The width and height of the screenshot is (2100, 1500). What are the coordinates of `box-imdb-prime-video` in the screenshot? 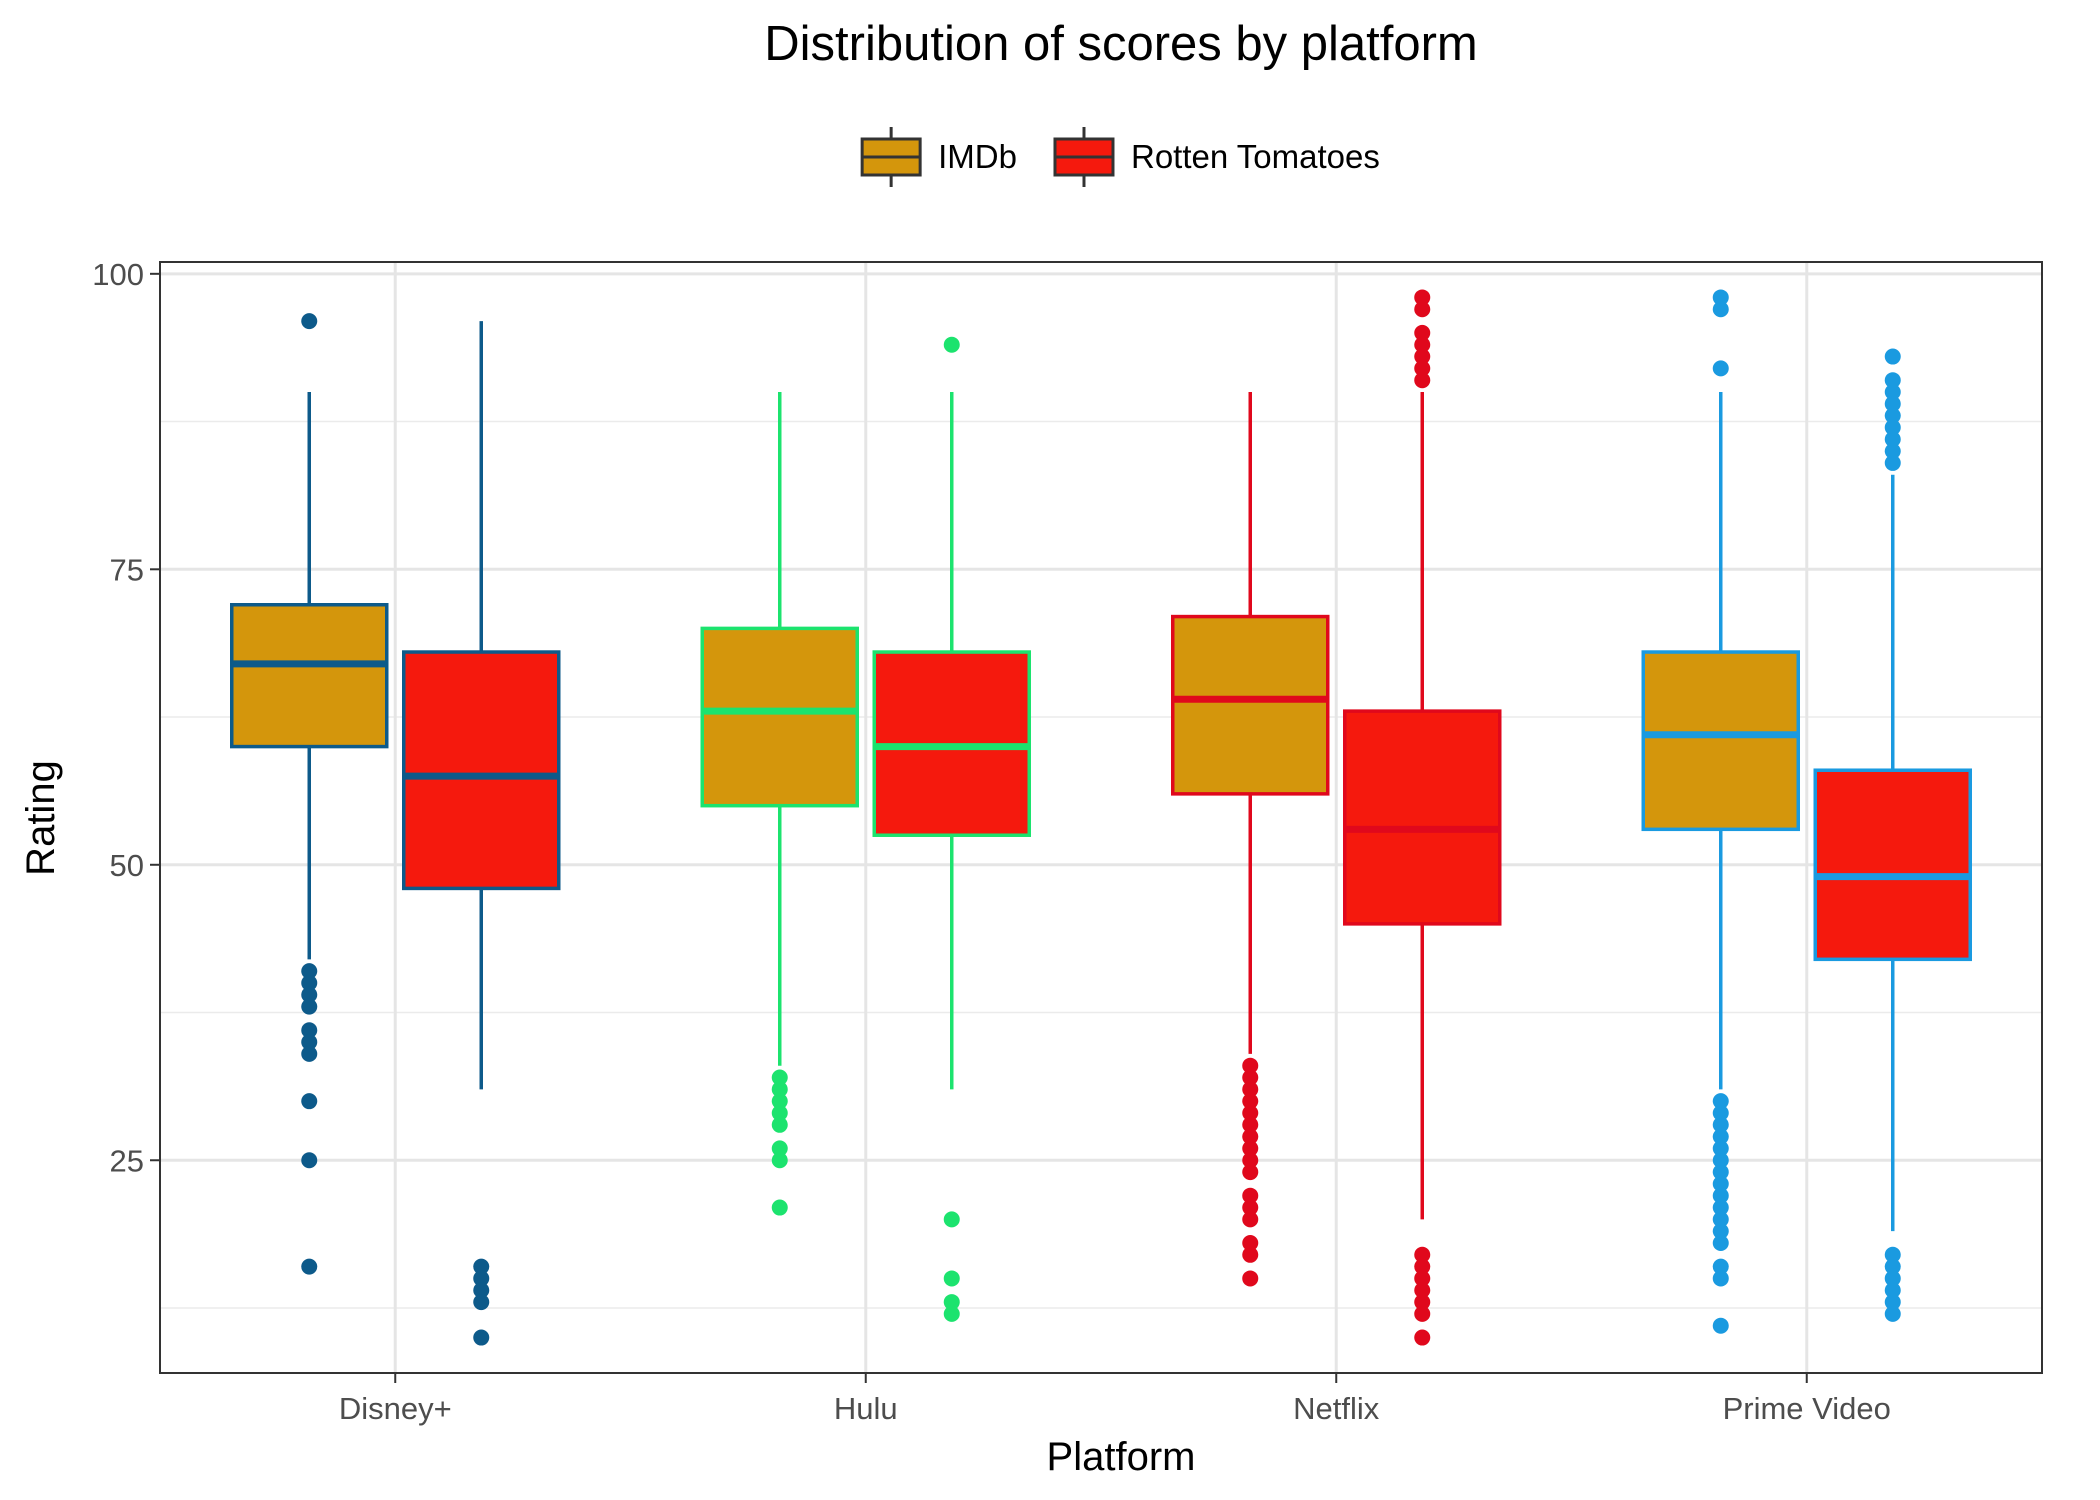 It's located at (1720, 811).